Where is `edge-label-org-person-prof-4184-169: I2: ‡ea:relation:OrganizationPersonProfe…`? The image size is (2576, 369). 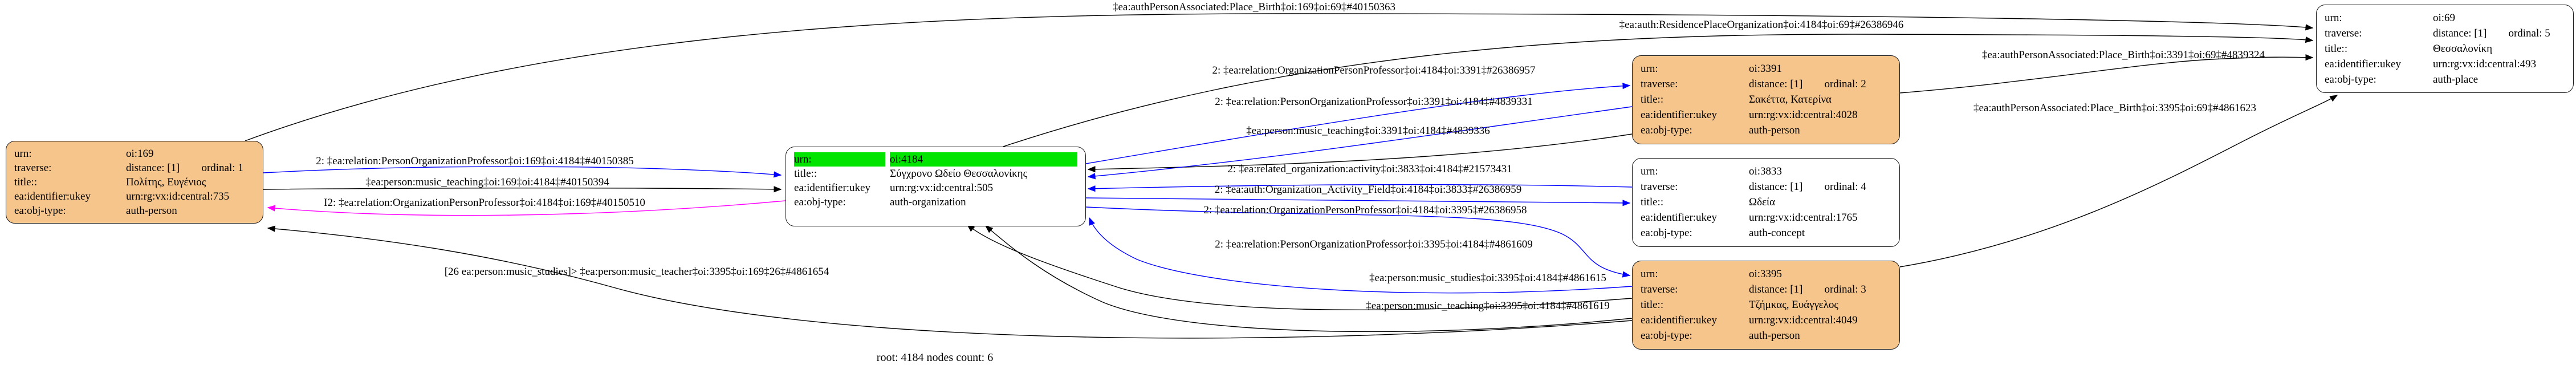 edge-label-org-person-prof-4184-169: I2: ‡ea:relation:OrganizationPersonProfe… is located at coordinates (484, 203).